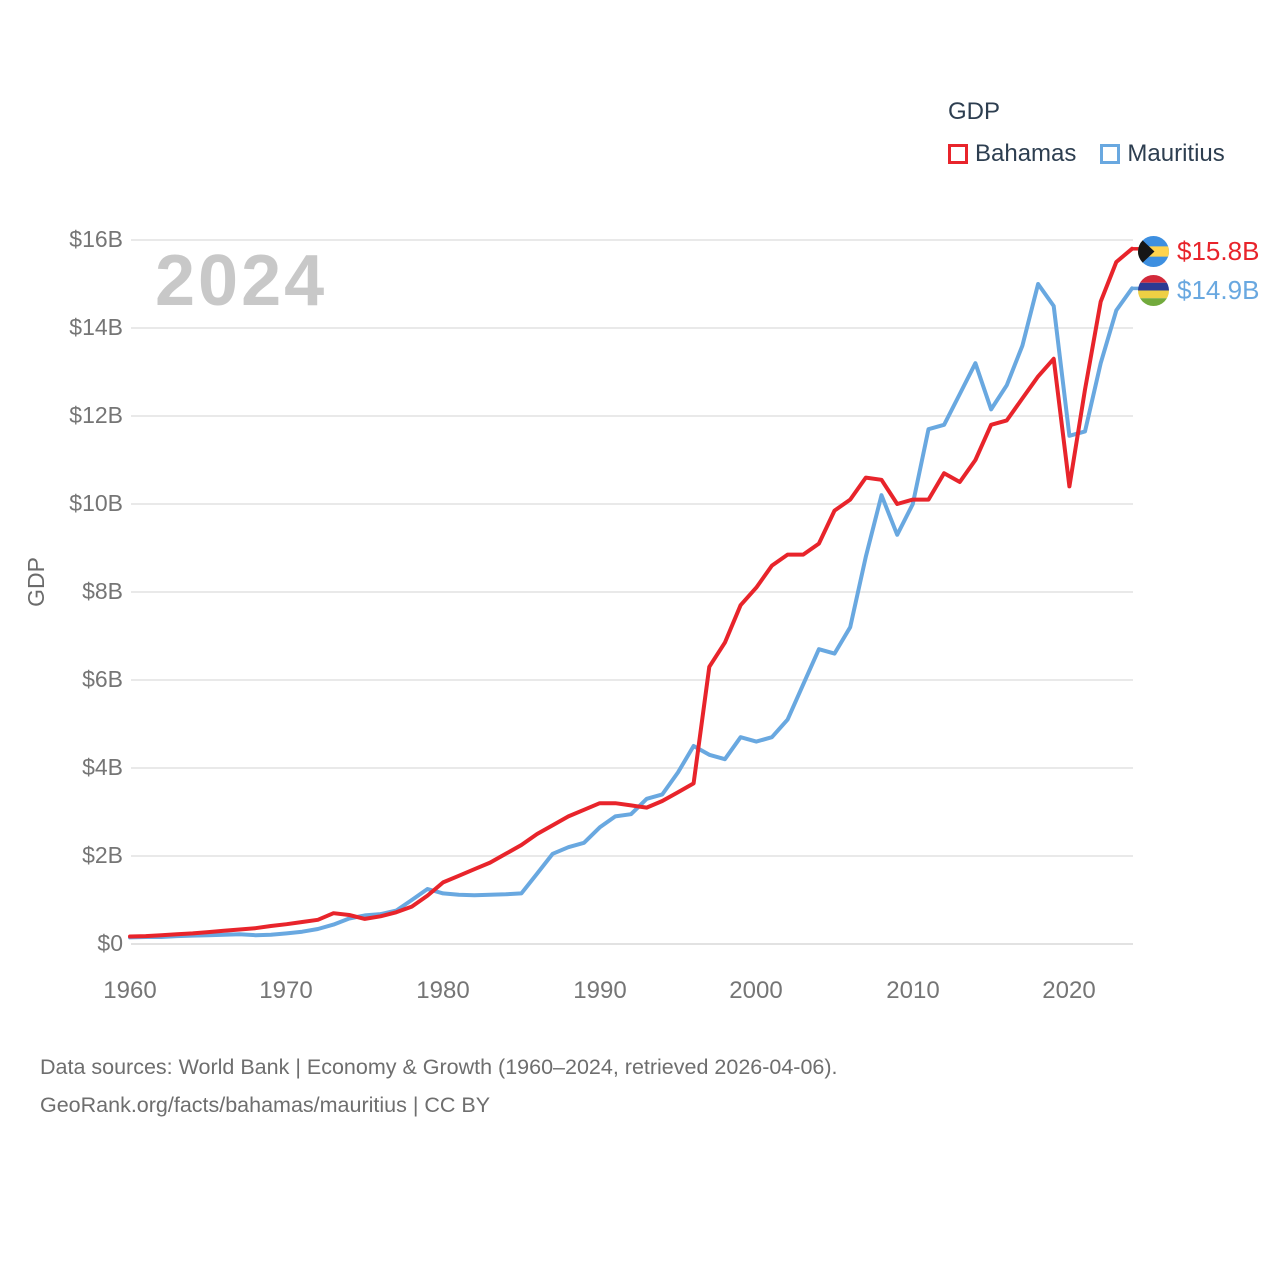 This screenshot has height=1280, width=1280. Describe the element at coordinates (958, 154) in the screenshot. I see `bahamas-swatch-icon` at that location.